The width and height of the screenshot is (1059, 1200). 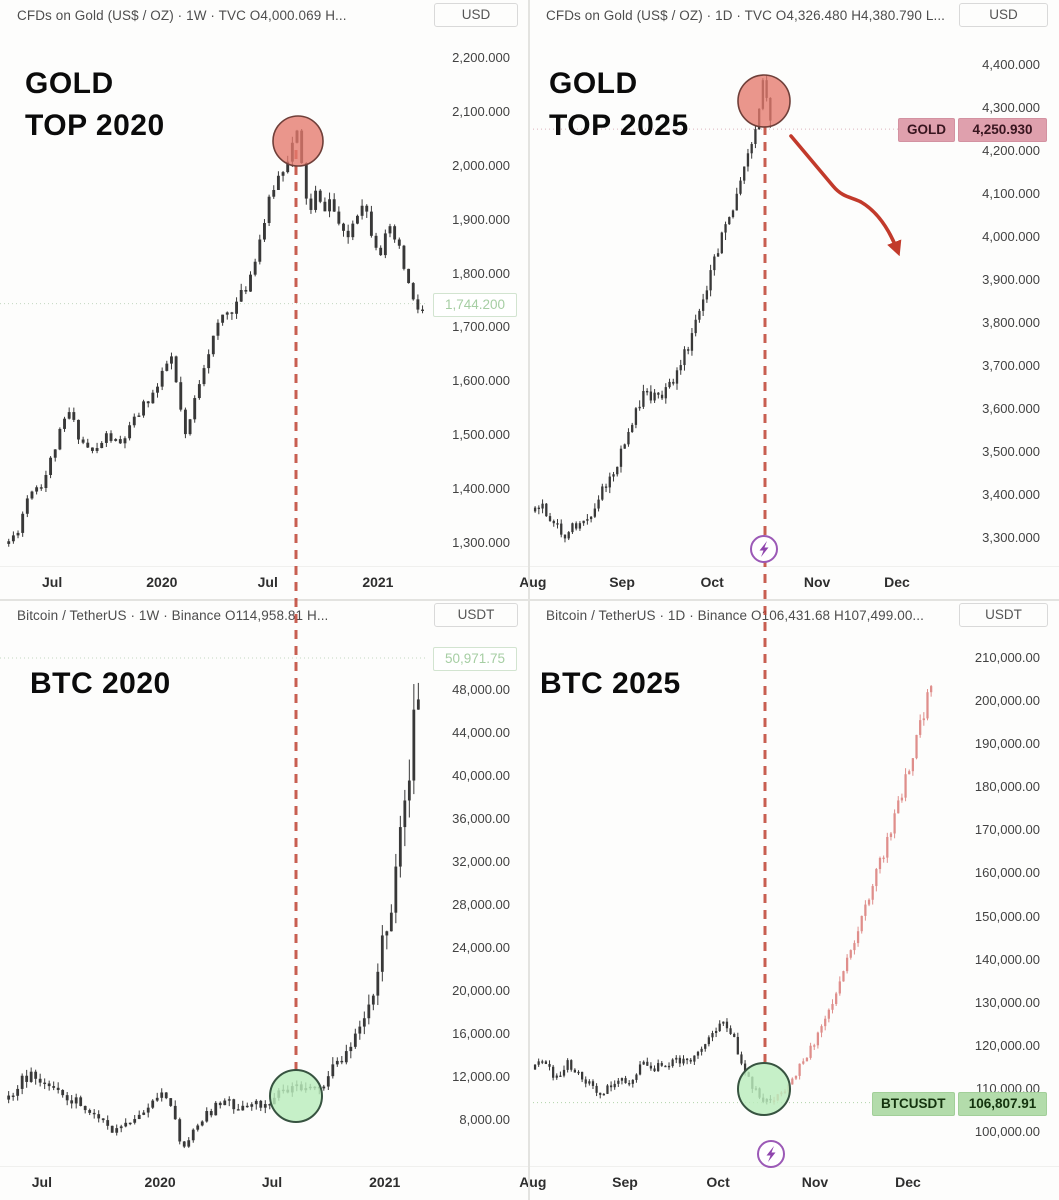 What do you see at coordinates (481, 381) in the screenshot?
I see `price-tick: 1,600.000` at bounding box center [481, 381].